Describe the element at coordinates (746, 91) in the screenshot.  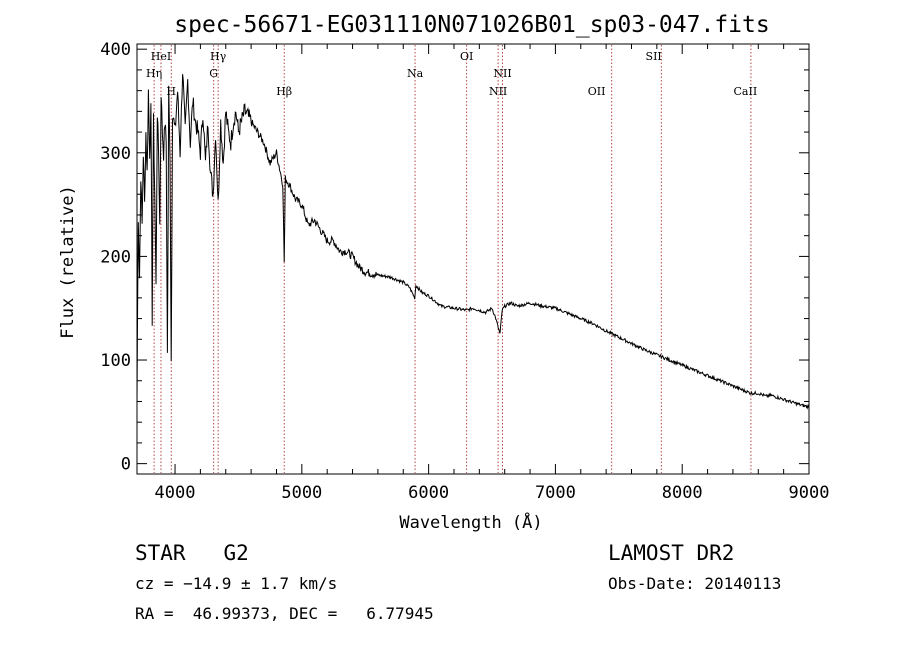
I see `line-label-12: CaII` at that location.